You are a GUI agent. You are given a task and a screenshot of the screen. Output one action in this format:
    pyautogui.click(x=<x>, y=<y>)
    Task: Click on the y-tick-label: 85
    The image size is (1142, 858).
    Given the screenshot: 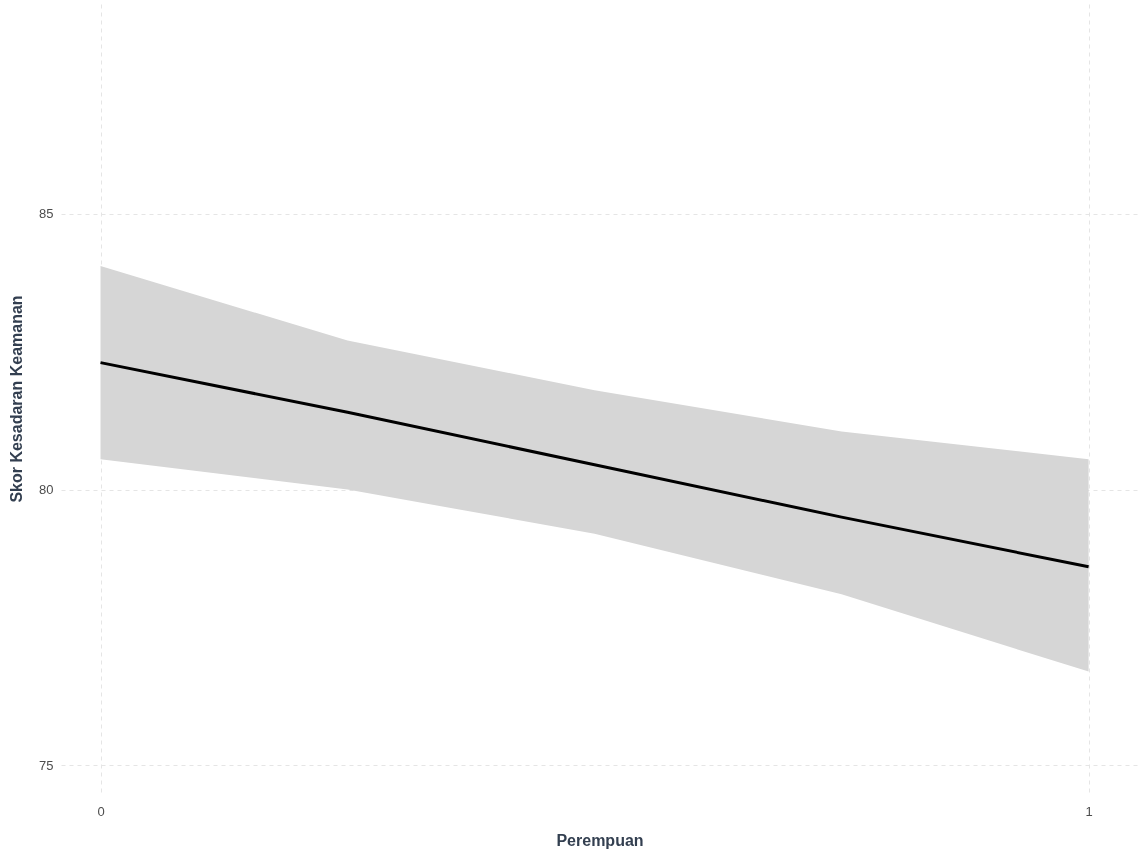 What is the action you would take?
    pyautogui.click(x=46, y=214)
    